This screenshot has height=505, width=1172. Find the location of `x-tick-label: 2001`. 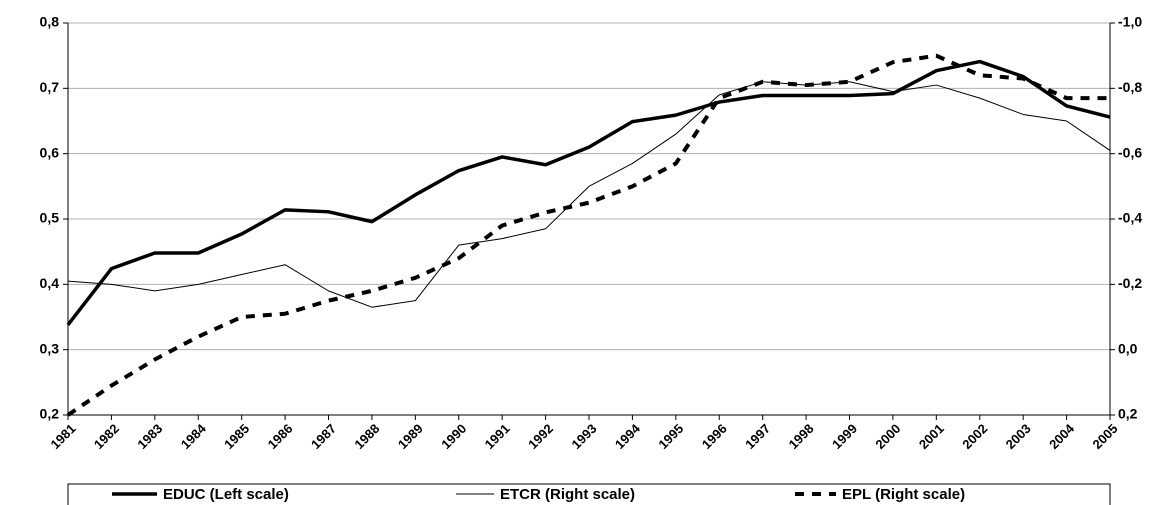

x-tick-label: 2001 is located at coordinates (931, 436).